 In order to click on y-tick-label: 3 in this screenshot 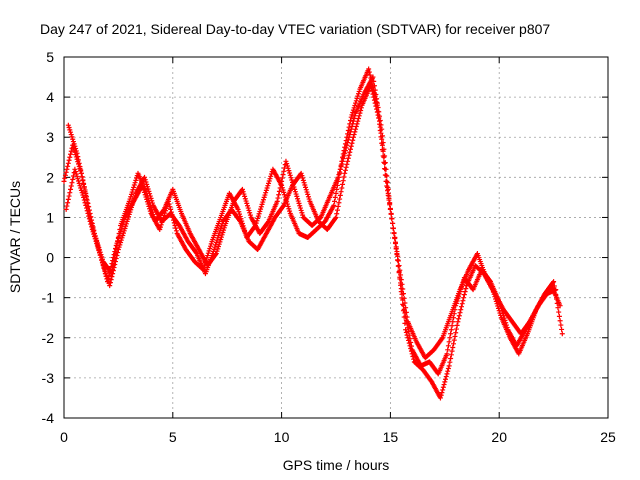, I will do `click(50, 137)`.